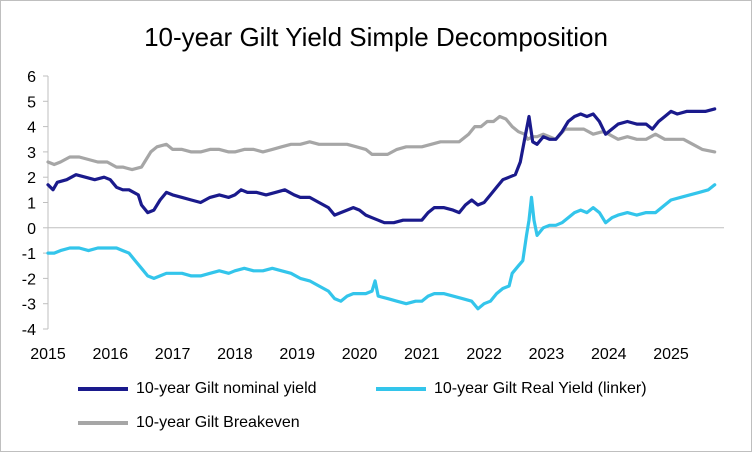 The height and width of the screenshot is (452, 752). What do you see at coordinates (360, 354) in the screenshot?
I see `x-tick-label: 2020` at bounding box center [360, 354].